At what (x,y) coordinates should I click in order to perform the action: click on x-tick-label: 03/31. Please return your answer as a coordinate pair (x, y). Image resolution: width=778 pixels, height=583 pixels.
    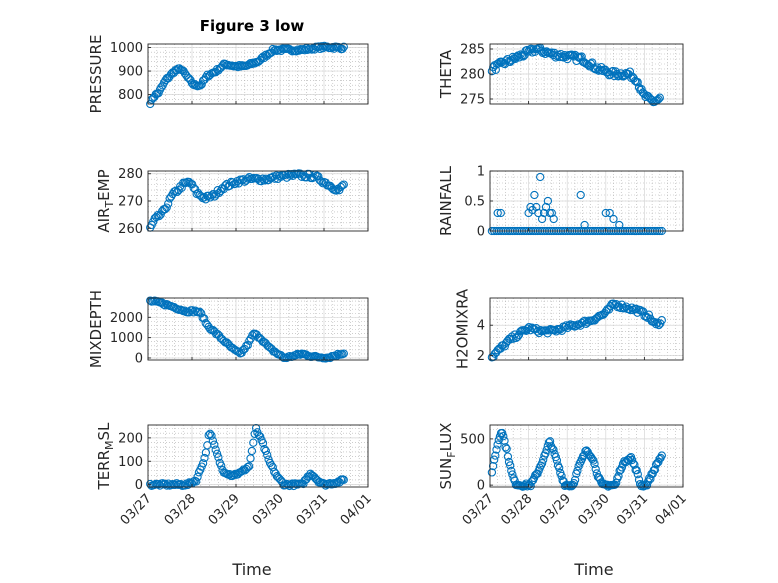
    Looking at the image, I should click on (312, 509).